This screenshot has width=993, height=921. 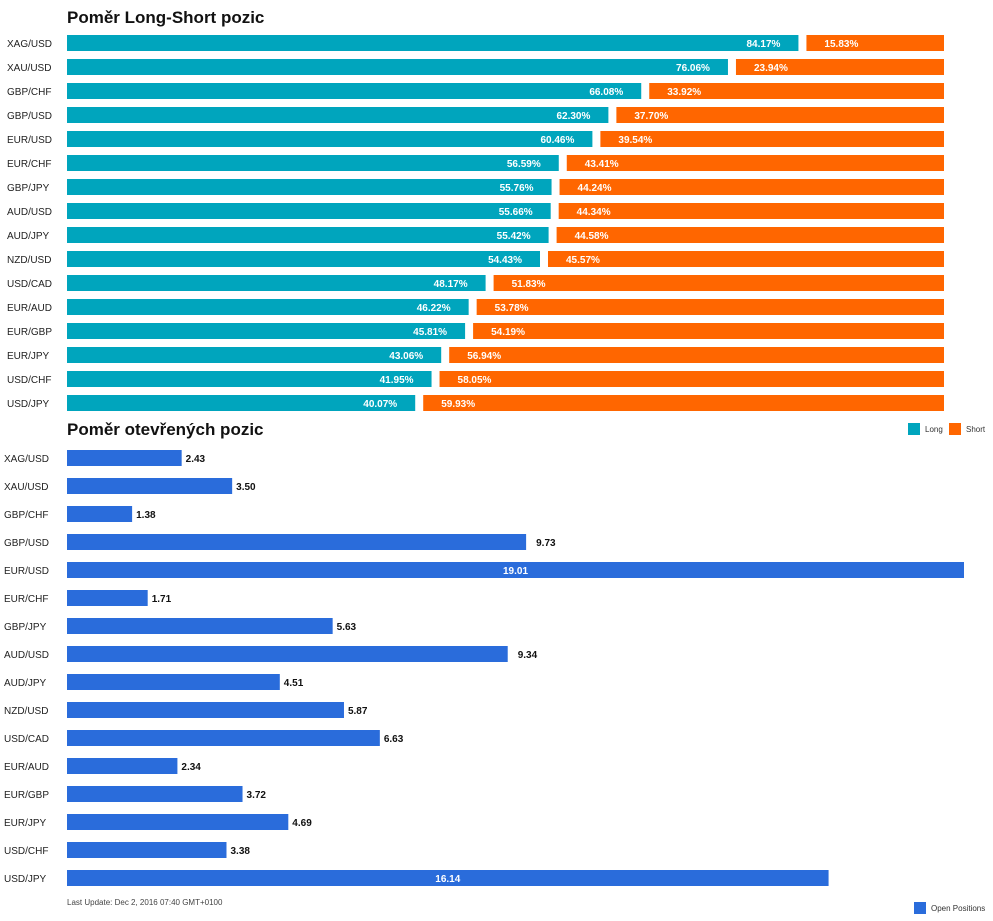 I want to click on open-positions-value-gbp-chf: 1.38, so click(x=146, y=515).